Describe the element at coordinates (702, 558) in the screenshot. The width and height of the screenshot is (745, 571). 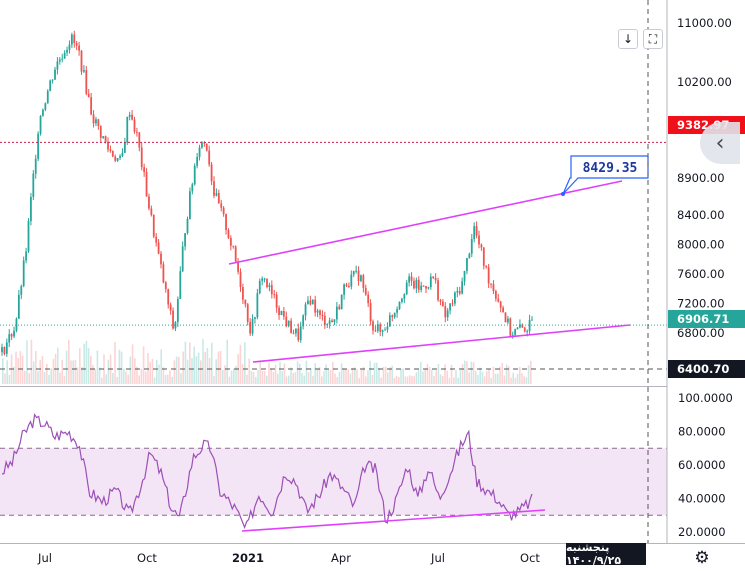
I see `gear-icon: ⚙` at that location.